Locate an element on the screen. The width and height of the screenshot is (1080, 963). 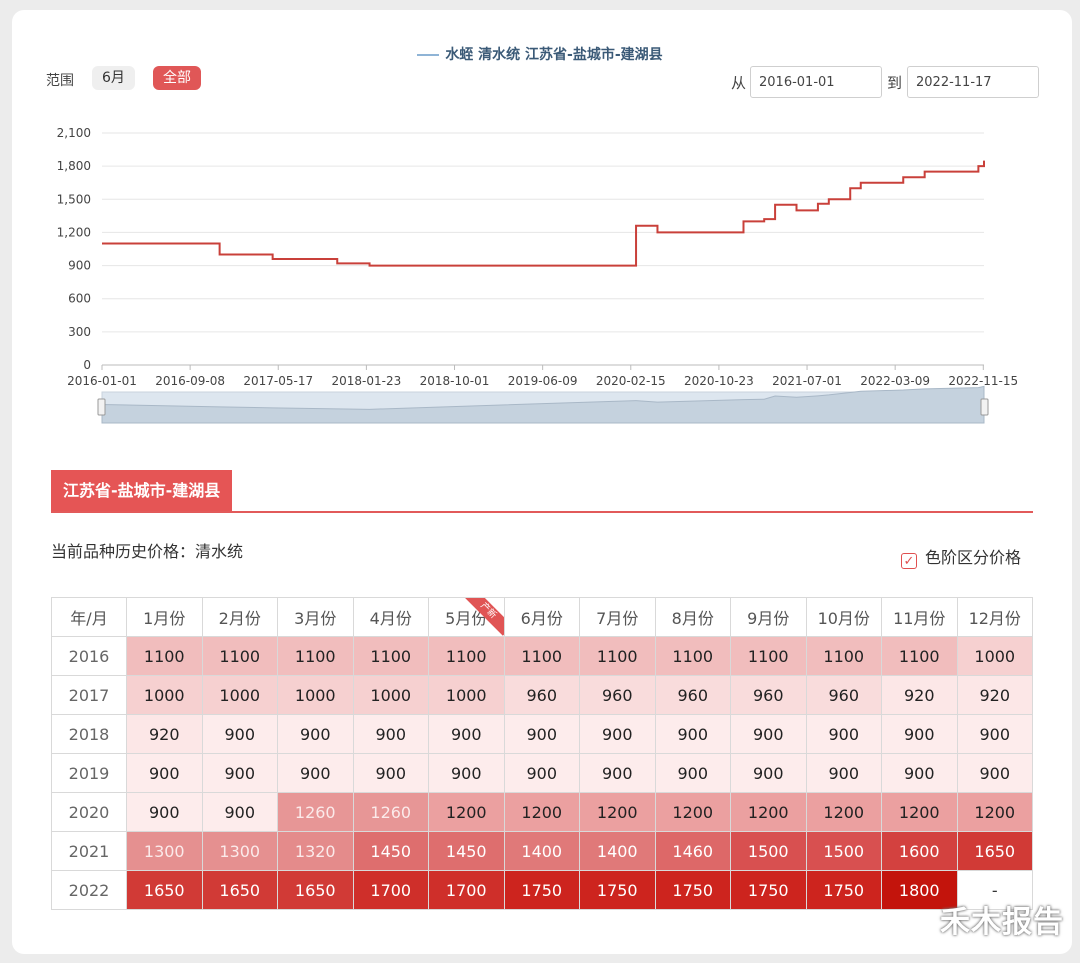
year-cell: 2022 is located at coordinates (89, 890).